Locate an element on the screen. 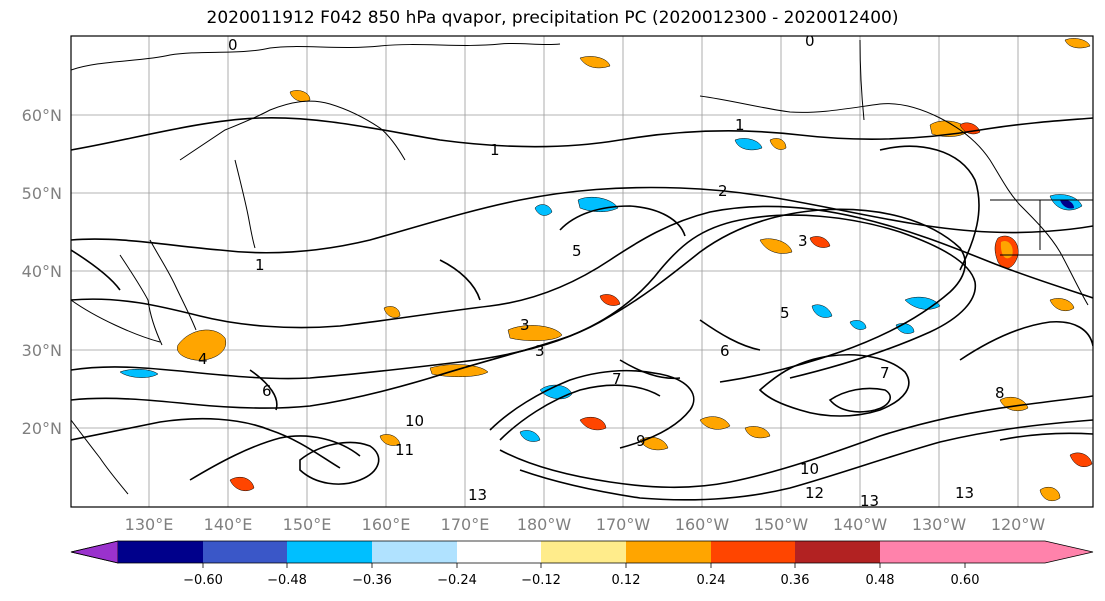 This screenshot has width=1105, height=601. lat-label: 40°N is located at coordinates (42, 271).